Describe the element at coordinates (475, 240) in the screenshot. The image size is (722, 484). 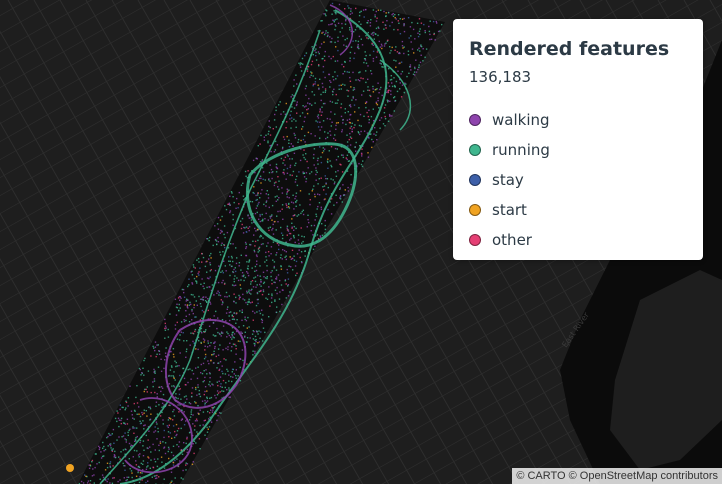
I see `other-dot-icon` at that location.